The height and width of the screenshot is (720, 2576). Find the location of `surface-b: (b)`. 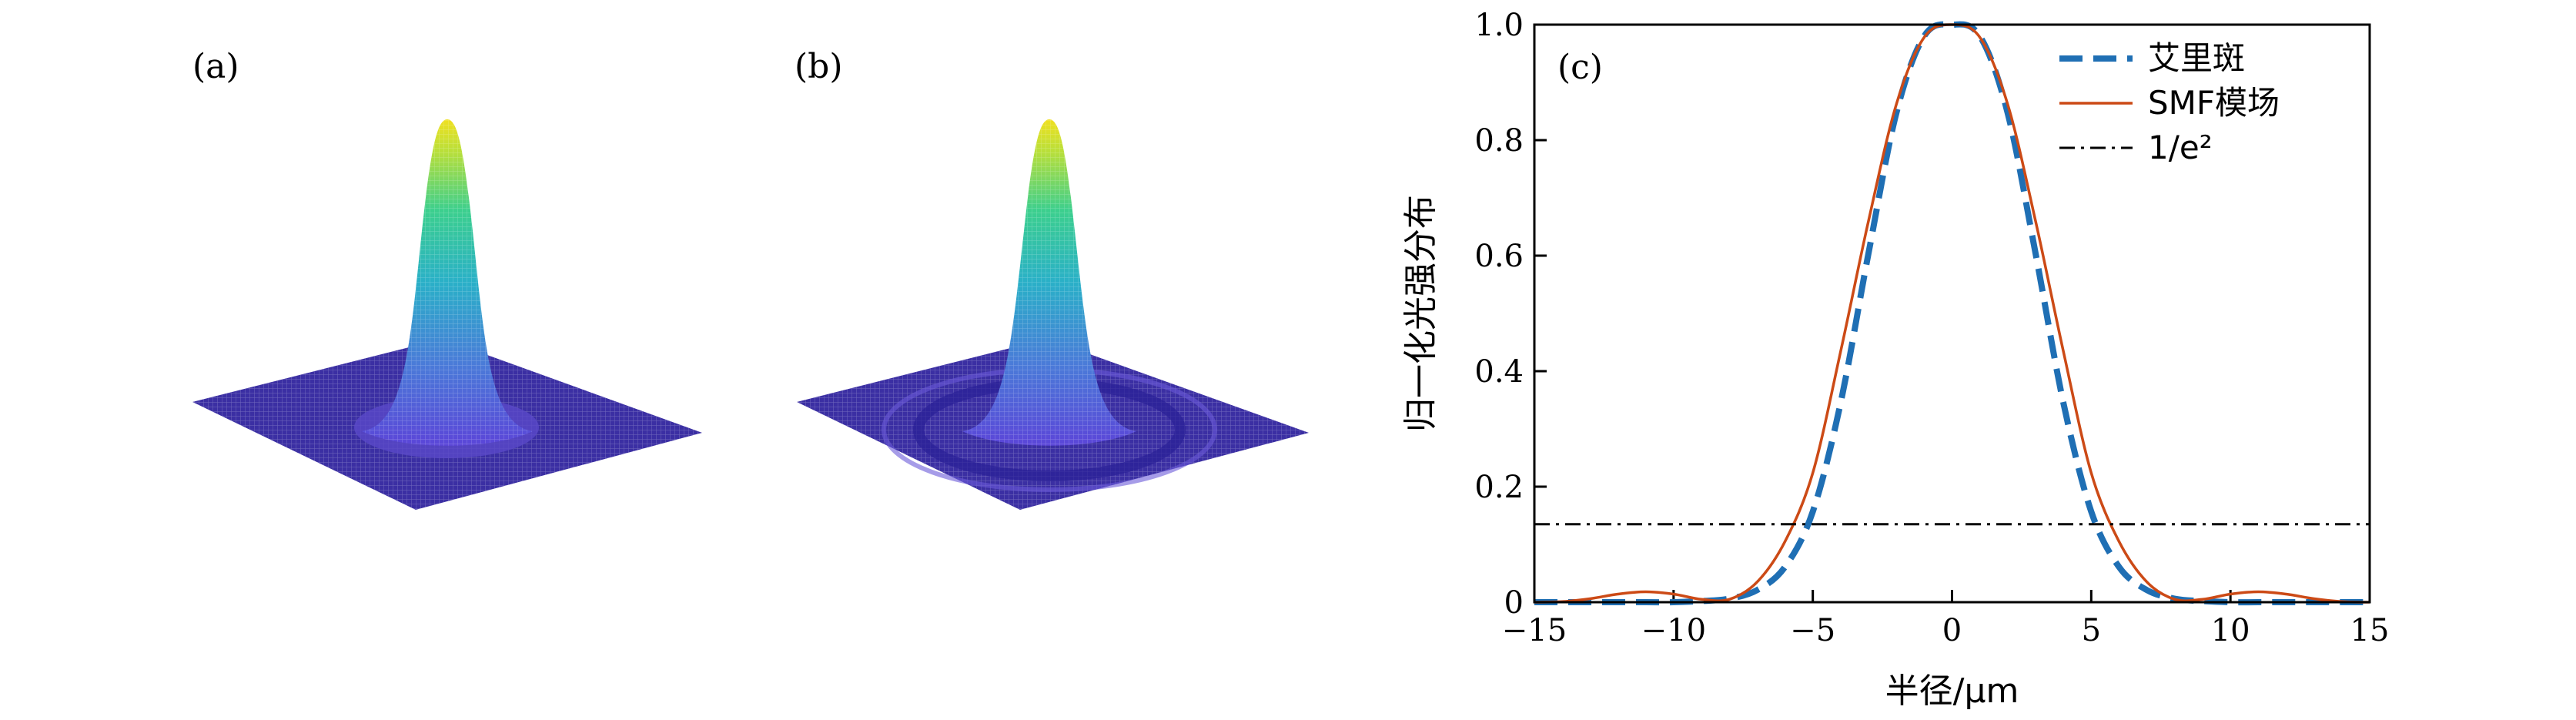

surface-b: (b) is located at coordinates (1052, 278).